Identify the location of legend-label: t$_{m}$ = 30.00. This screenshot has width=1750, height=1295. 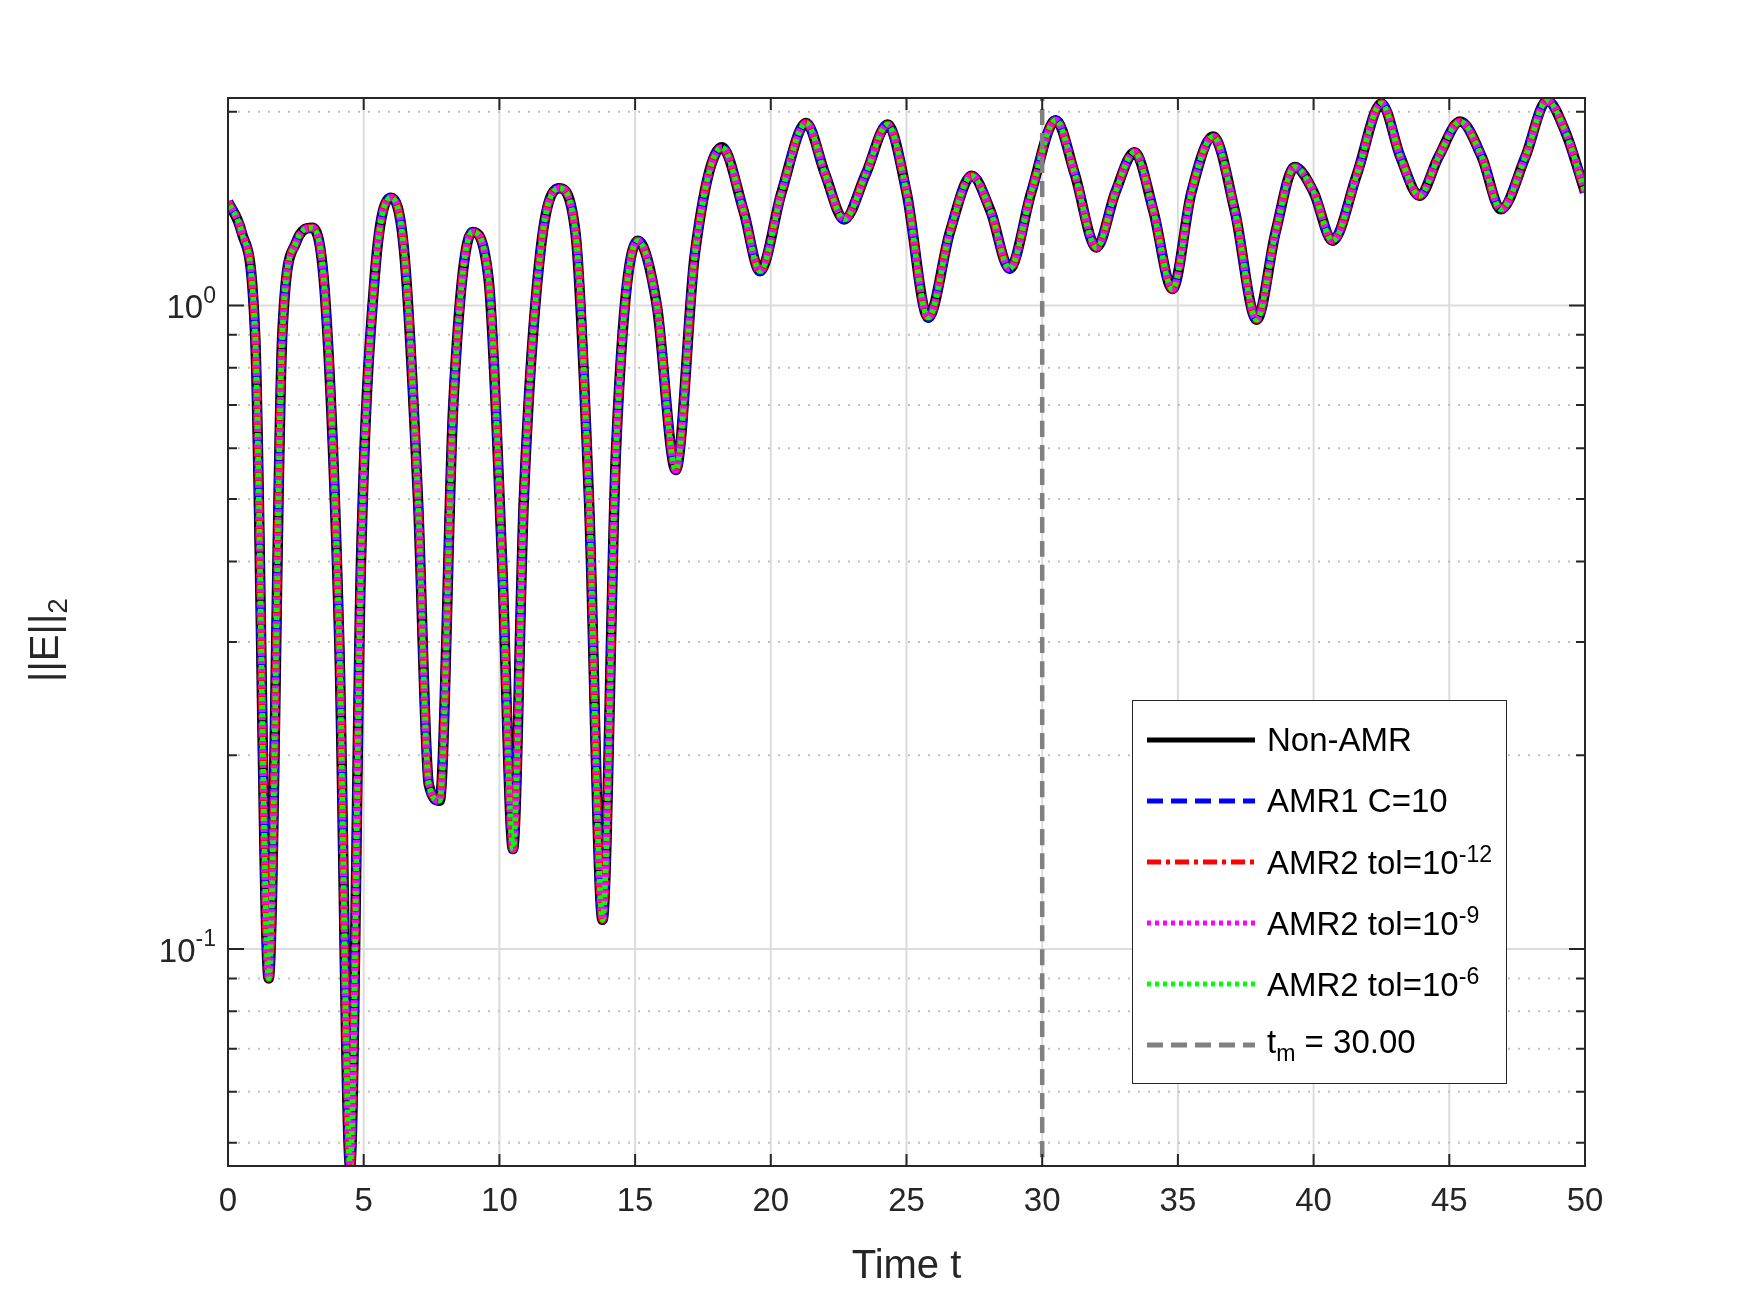
(1341, 1044).